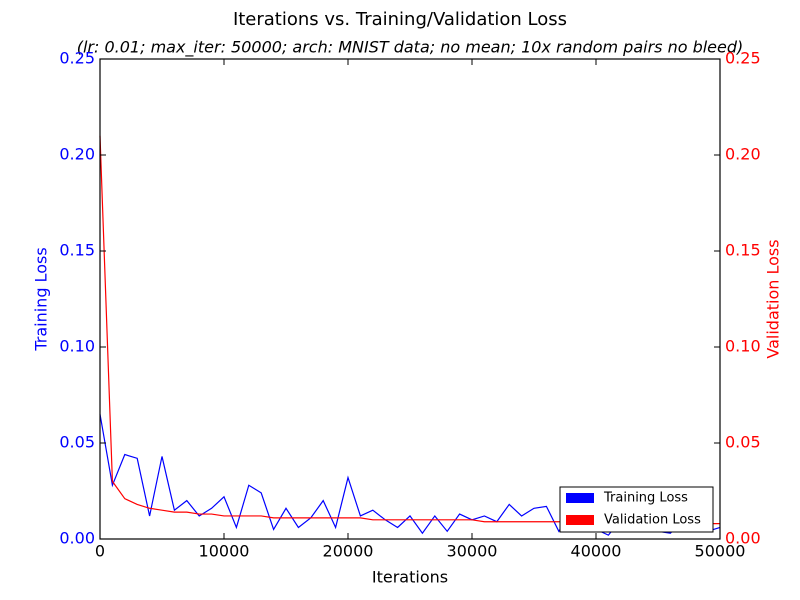 The width and height of the screenshot is (800, 600). Describe the element at coordinates (77, 154) in the screenshot. I see `y-tick-label: 0.20` at that location.